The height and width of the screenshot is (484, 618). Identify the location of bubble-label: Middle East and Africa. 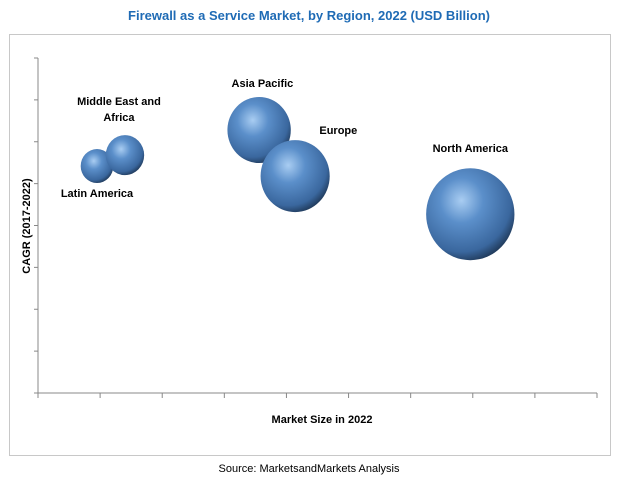
(119, 110).